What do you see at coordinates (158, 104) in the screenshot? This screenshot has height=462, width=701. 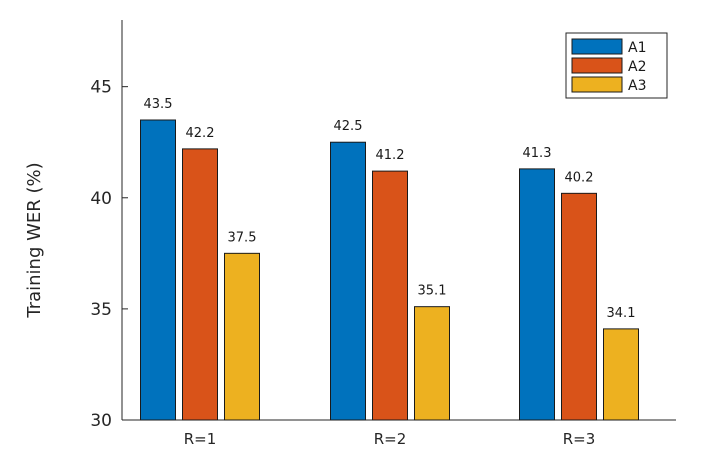 I see `data-label: 43.5` at bounding box center [158, 104].